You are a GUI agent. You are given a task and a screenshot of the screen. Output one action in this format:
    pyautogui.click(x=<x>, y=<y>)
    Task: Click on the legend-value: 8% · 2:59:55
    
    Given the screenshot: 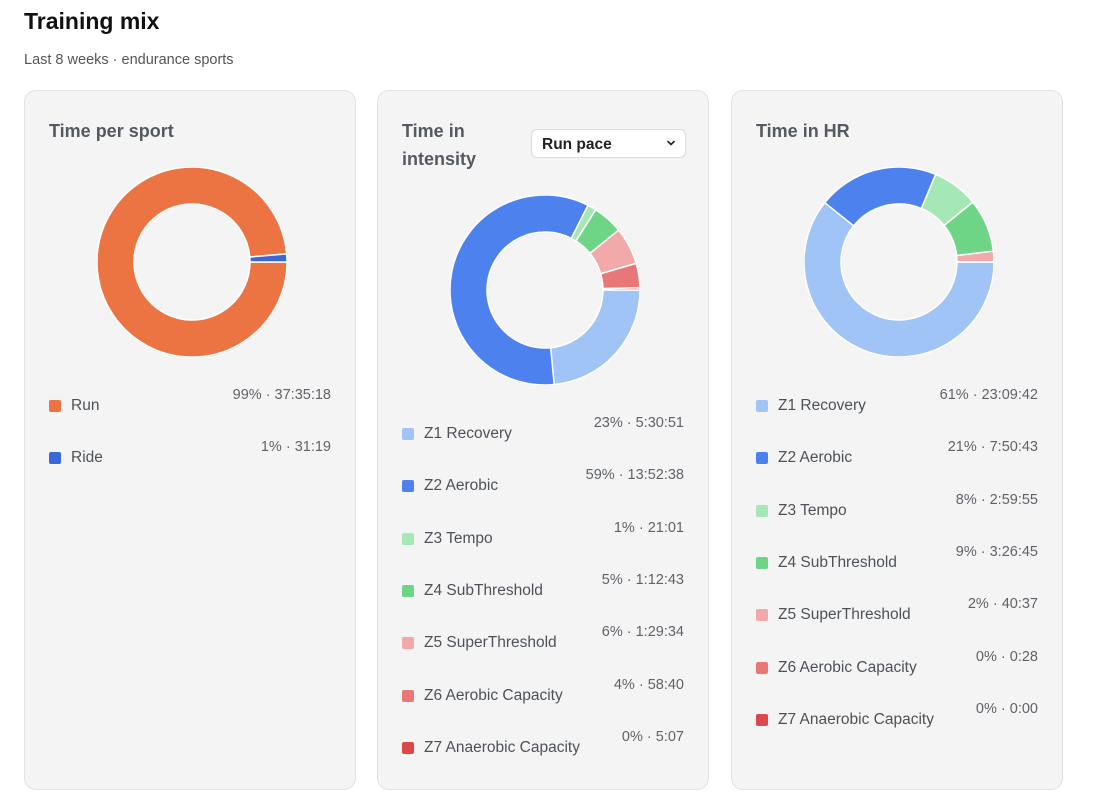 What is the action you would take?
    pyautogui.click(x=996, y=499)
    